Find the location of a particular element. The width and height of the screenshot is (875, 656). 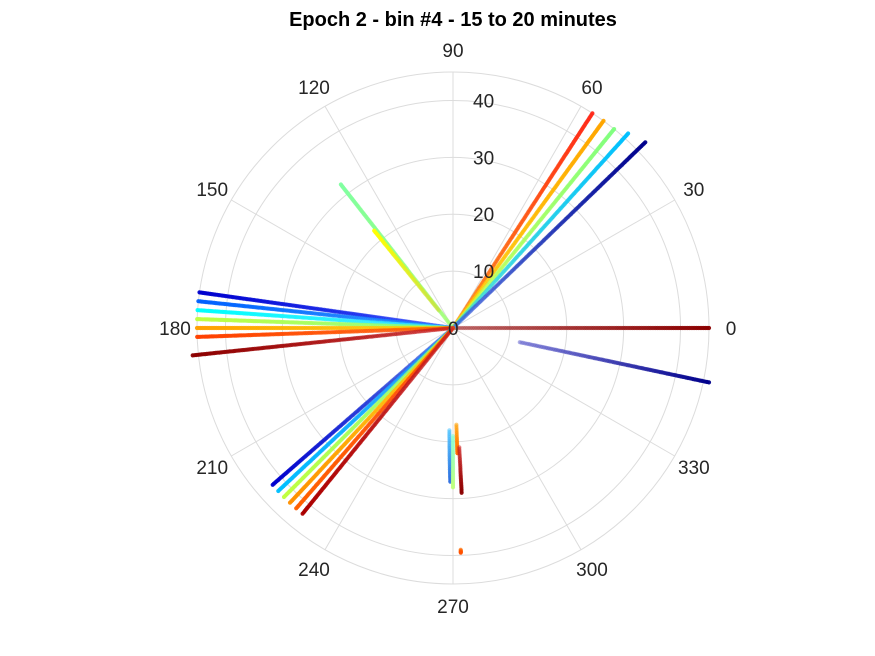

radial-tick-label: 20 is located at coordinates (483, 215).